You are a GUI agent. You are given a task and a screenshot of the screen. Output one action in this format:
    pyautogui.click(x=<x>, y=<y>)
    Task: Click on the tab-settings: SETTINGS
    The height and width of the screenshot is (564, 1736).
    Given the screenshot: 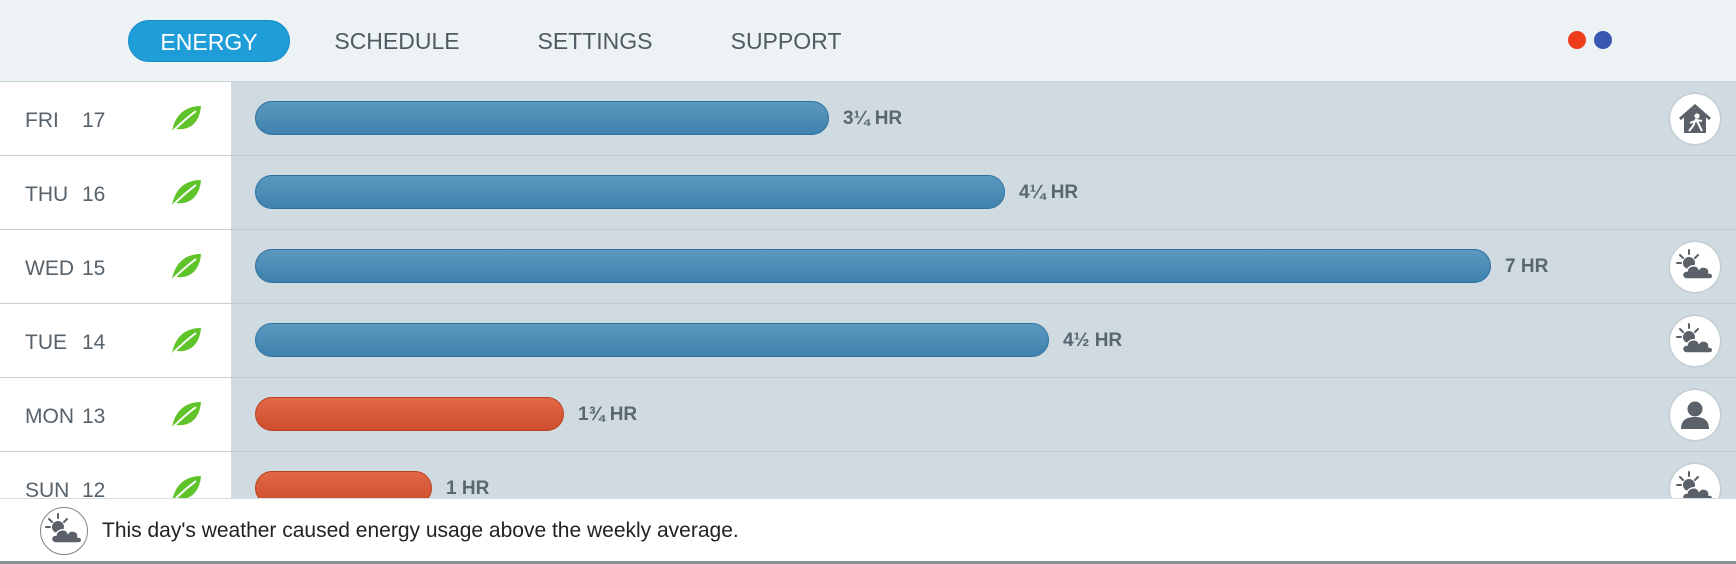 What is the action you would take?
    pyautogui.click(x=595, y=41)
    